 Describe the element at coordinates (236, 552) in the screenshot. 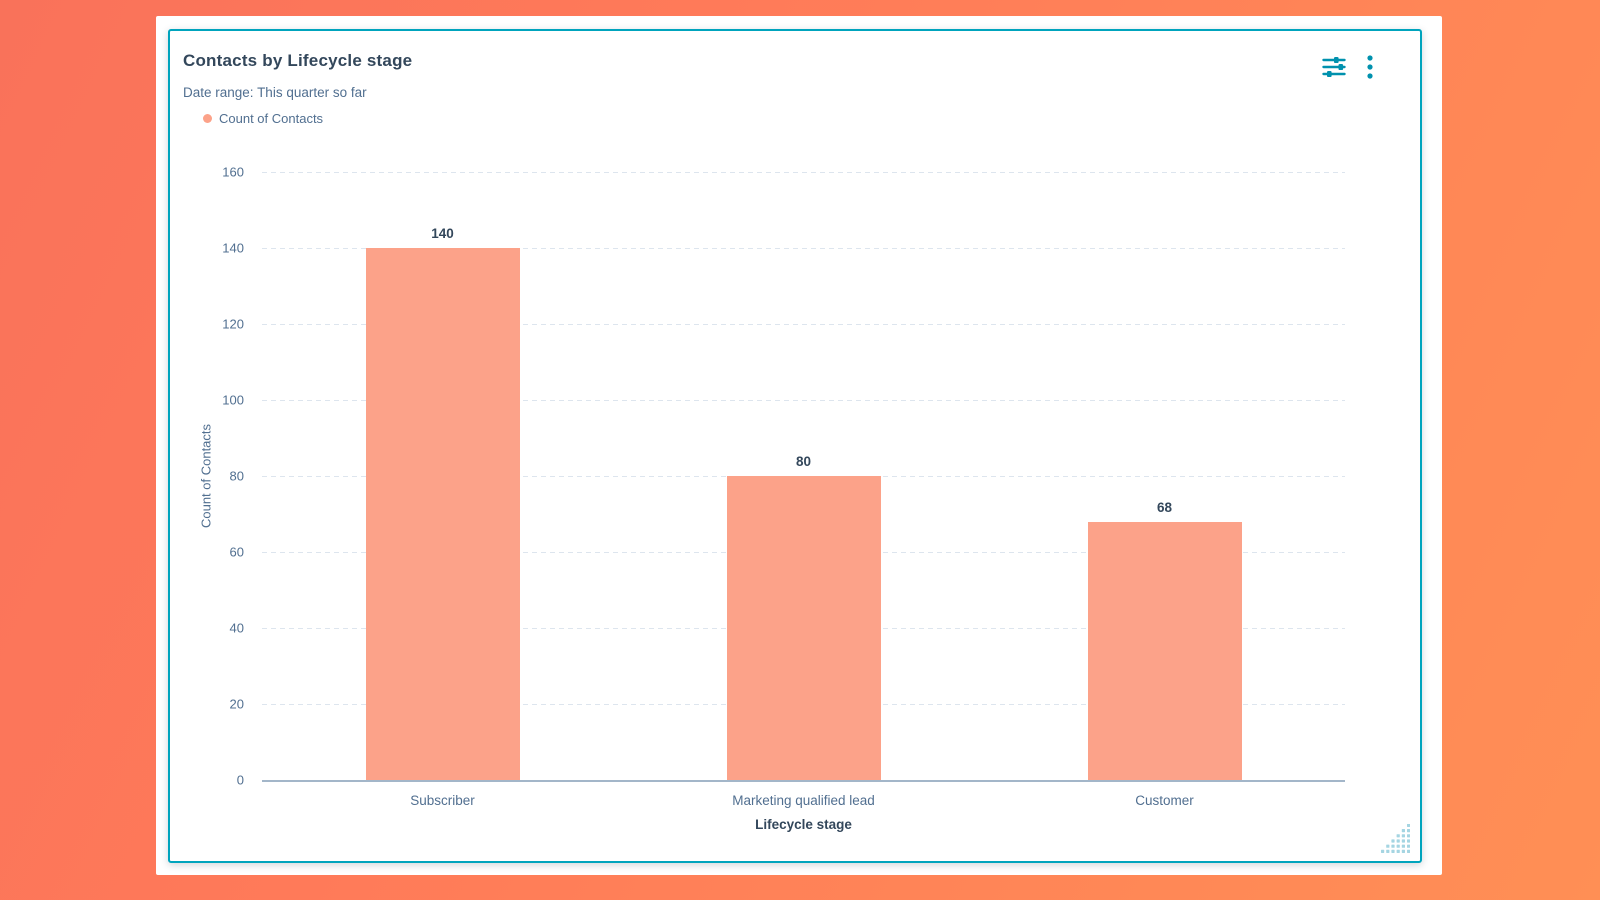

I see `y-tick-label: 60` at that location.